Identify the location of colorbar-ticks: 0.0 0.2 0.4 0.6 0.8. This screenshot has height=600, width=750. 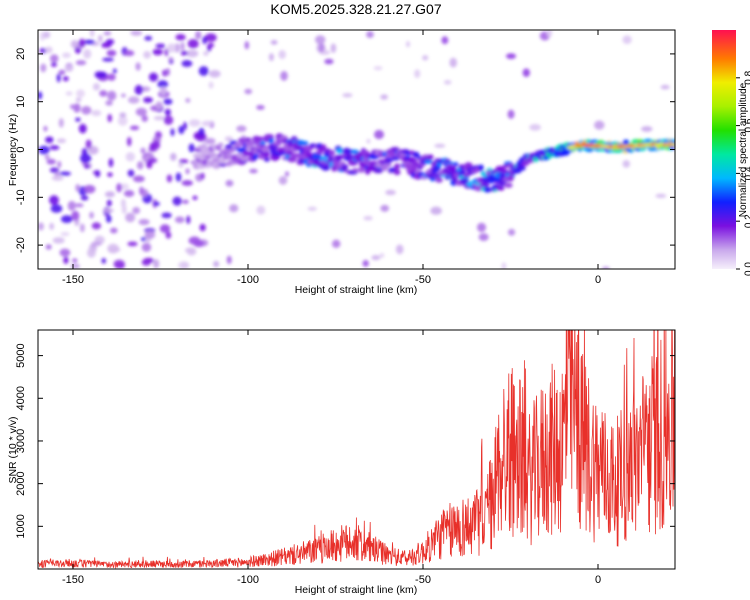
(743, 173).